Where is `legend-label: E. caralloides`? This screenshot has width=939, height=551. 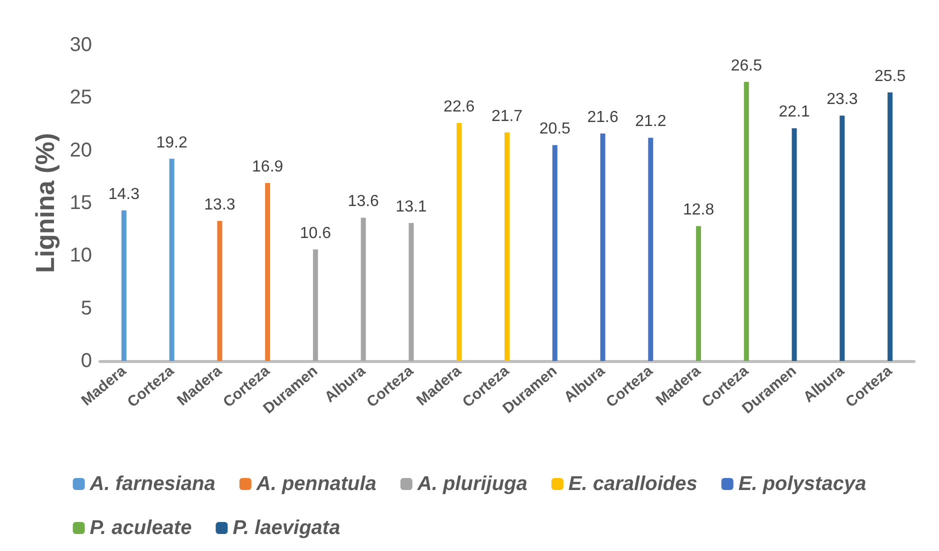
legend-label: E. caralloides is located at coordinates (633, 484).